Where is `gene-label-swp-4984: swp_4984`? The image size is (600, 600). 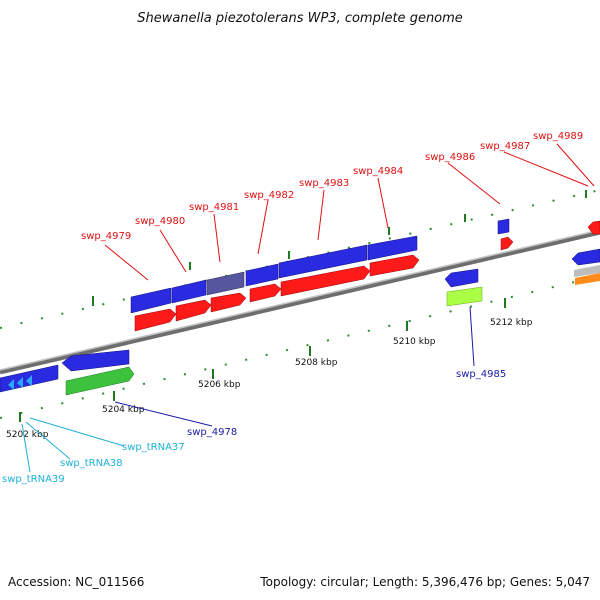
gene-label-swp-4984: swp_4984 is located at coordinates (378, 171).